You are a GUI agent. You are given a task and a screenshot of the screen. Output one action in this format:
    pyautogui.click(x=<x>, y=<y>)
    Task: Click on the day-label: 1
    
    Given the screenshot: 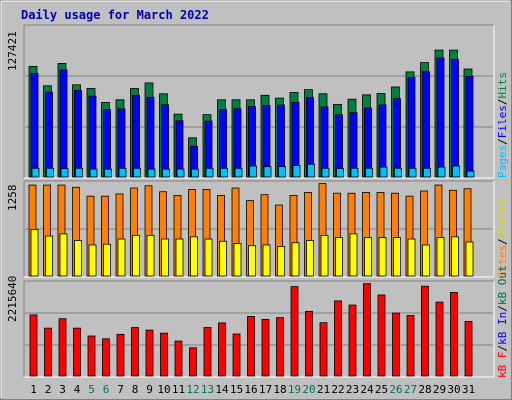 What is the action you would take?
    pyautogui.click(x=33, y=389)
    